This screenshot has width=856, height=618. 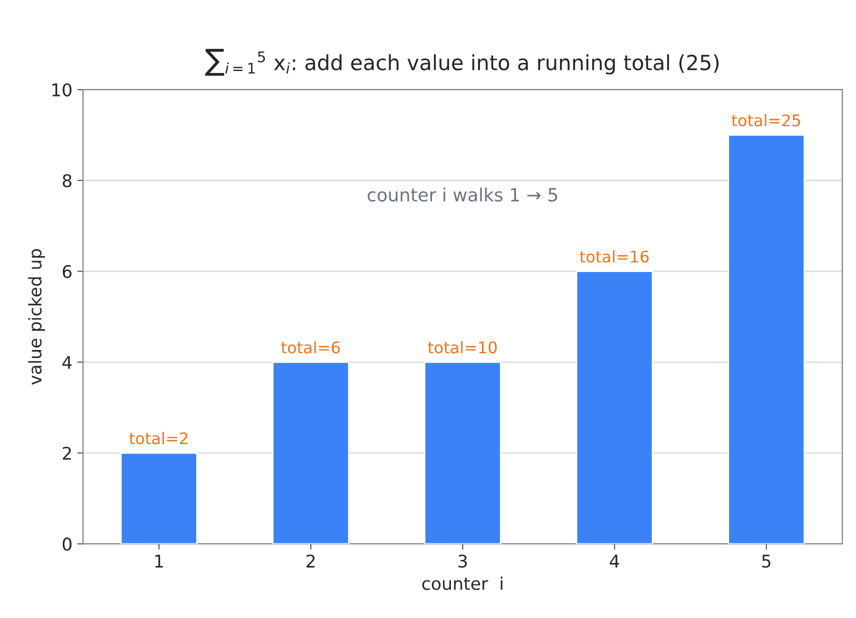 I want to click on annotation: total=2, so click(x=158, y=438).